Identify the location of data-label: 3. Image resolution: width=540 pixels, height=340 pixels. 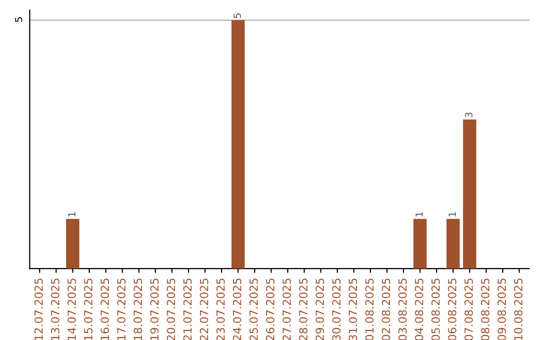
(468, 115).